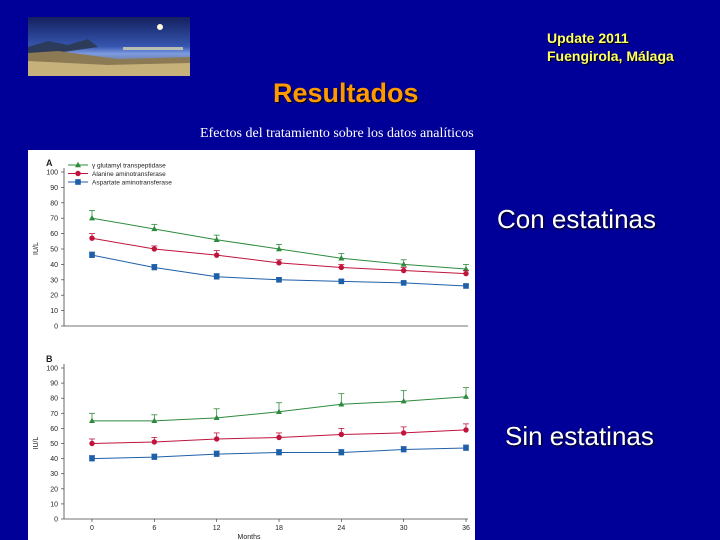  I want to click on panel-label: A, so click(49, 163).